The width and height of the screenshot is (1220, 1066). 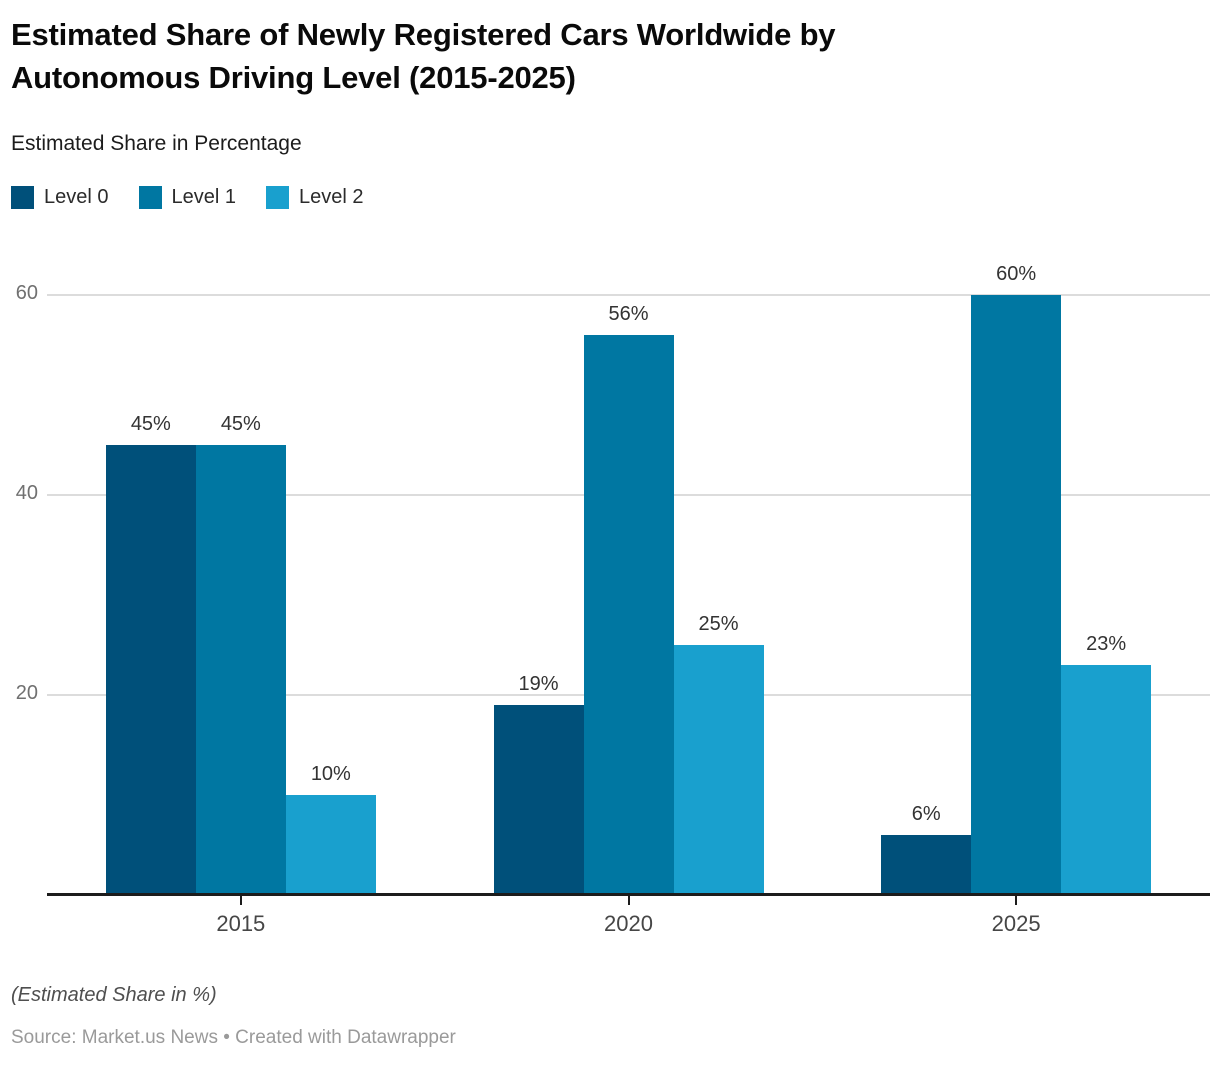 I want to click on legend-label: Level 0, so click(x=76, y=197).